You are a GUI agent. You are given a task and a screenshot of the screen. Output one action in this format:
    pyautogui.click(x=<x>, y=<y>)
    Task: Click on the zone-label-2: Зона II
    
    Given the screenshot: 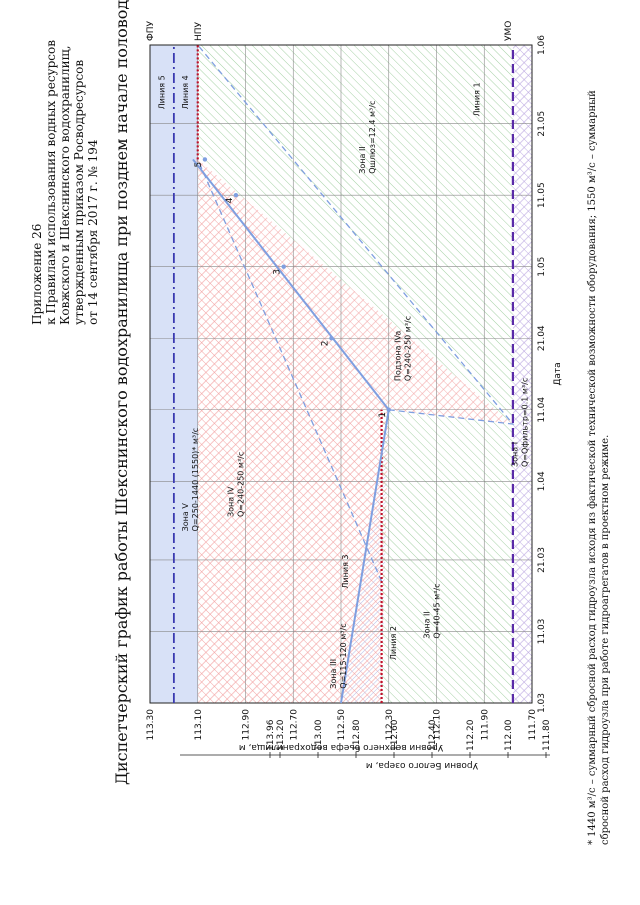 What is the action you would take?
    pyautogui.click(x=426, y=624)
    